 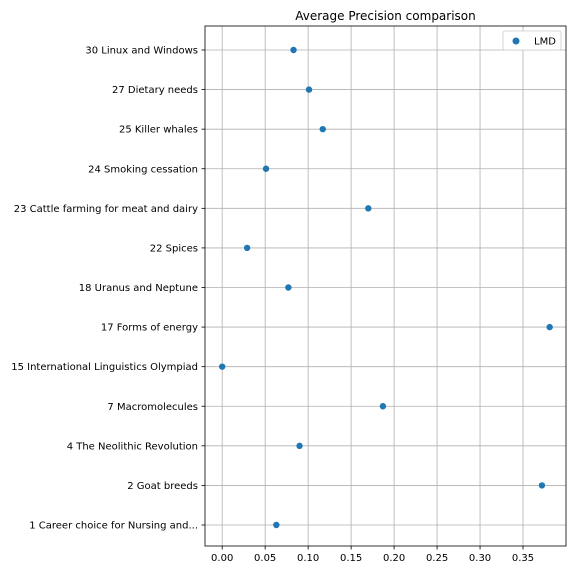 What do you see at coordinates (385, 16) in the screenshot?
I see `chart-title: Average Precision comparison` at bounding box center [385, 16].